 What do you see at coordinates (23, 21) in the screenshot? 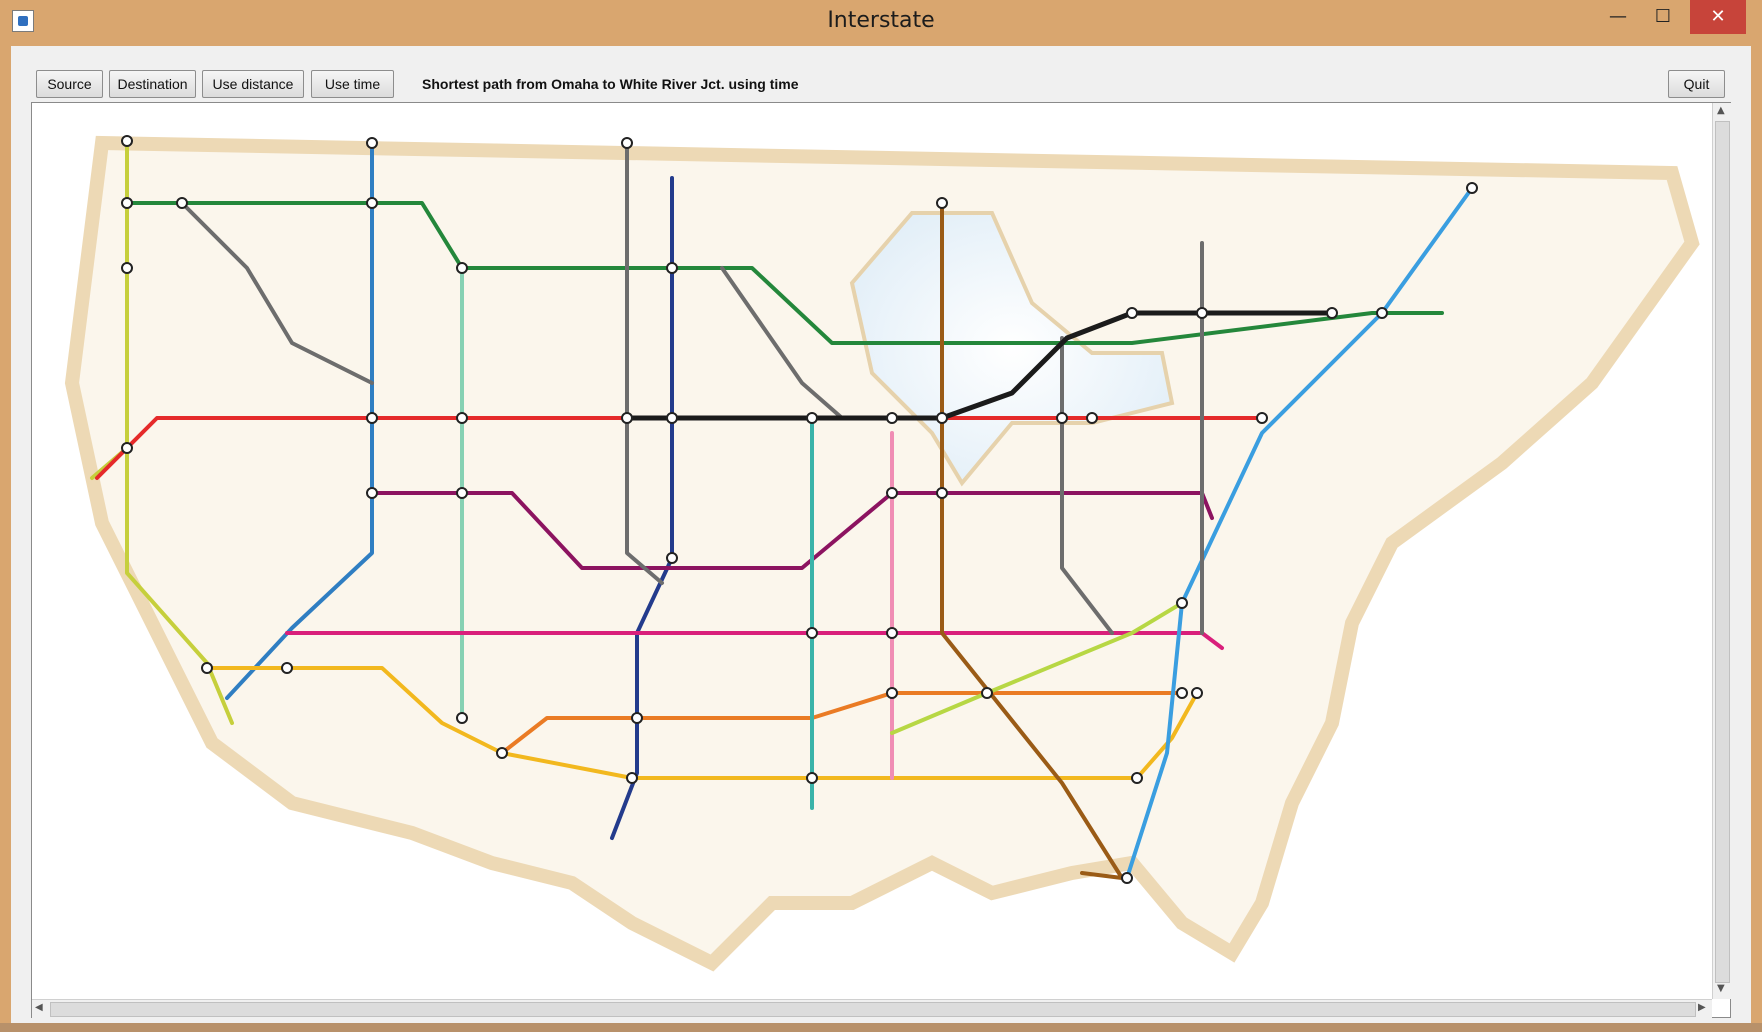
I see `java-app-icon` at bounding box center [23, 21].